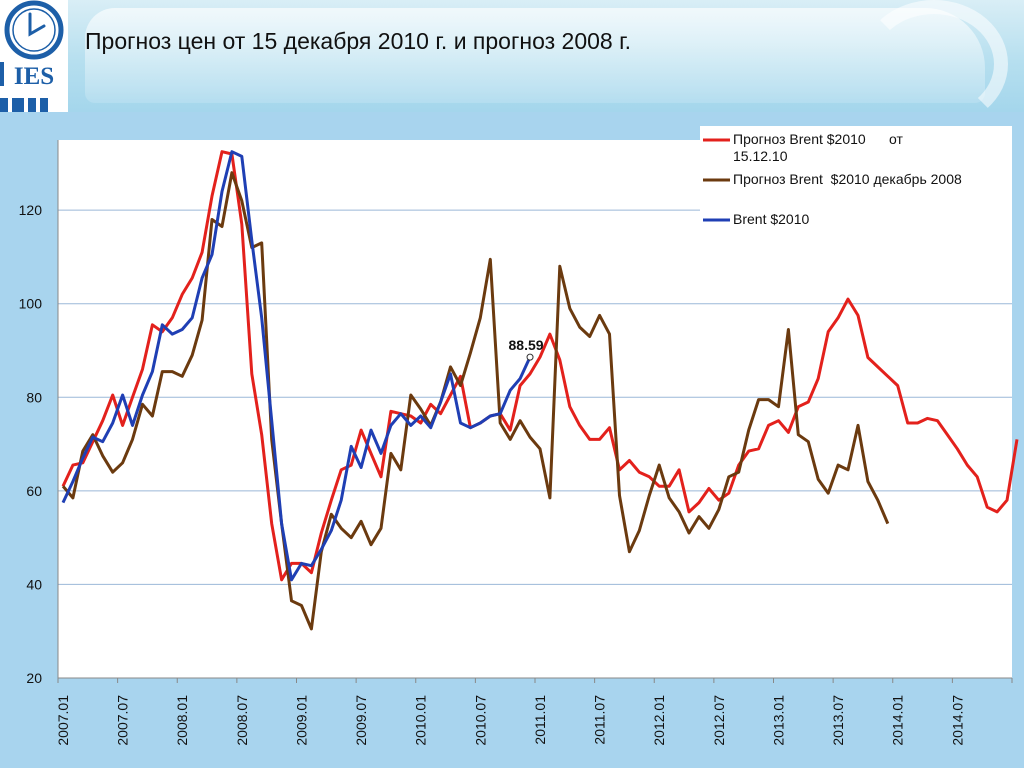 The width and height of the screenshot is (1024, 768). What do you see at coordinates (535, 55) in the screenshot?
I see `header-decoration` at bounding box center [535, 55].